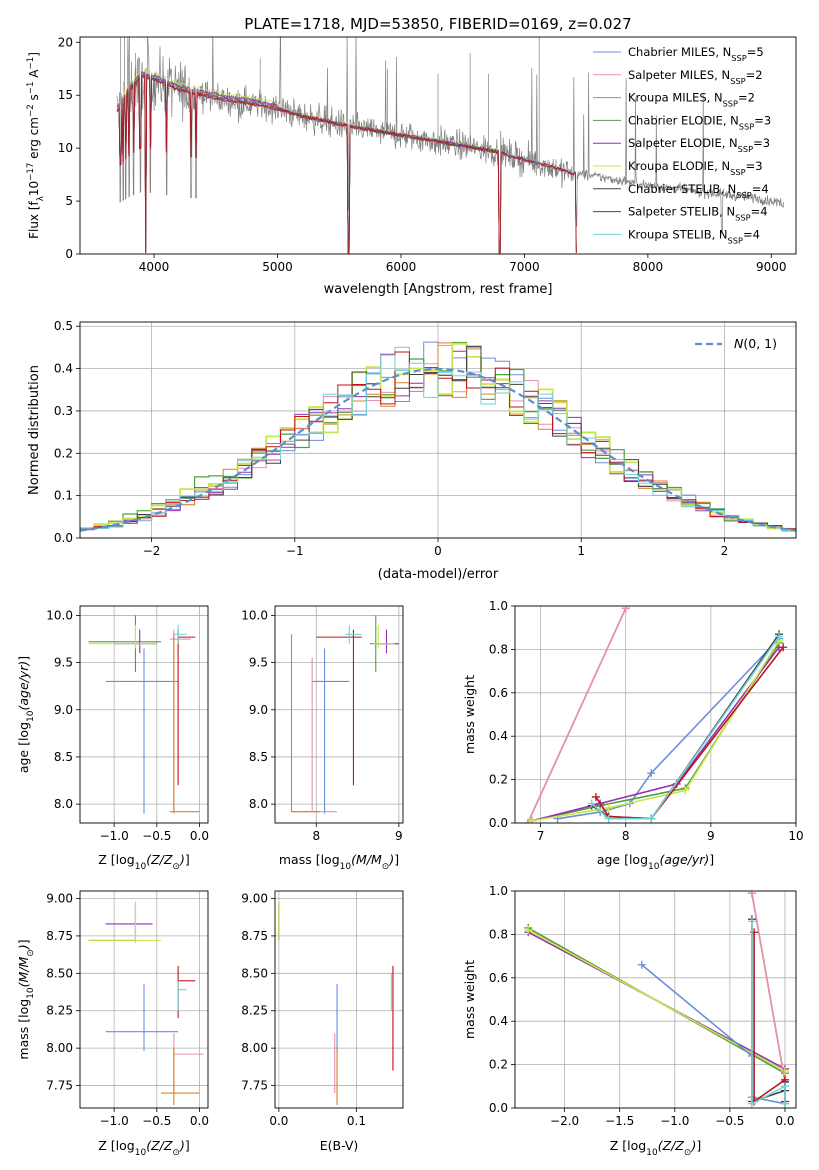 This screenshot has width=819, height=1170. I want to click on y-axis-label: Flux [fλ10−17 erg cm−2 s−1 A−1], so click(36, 145).